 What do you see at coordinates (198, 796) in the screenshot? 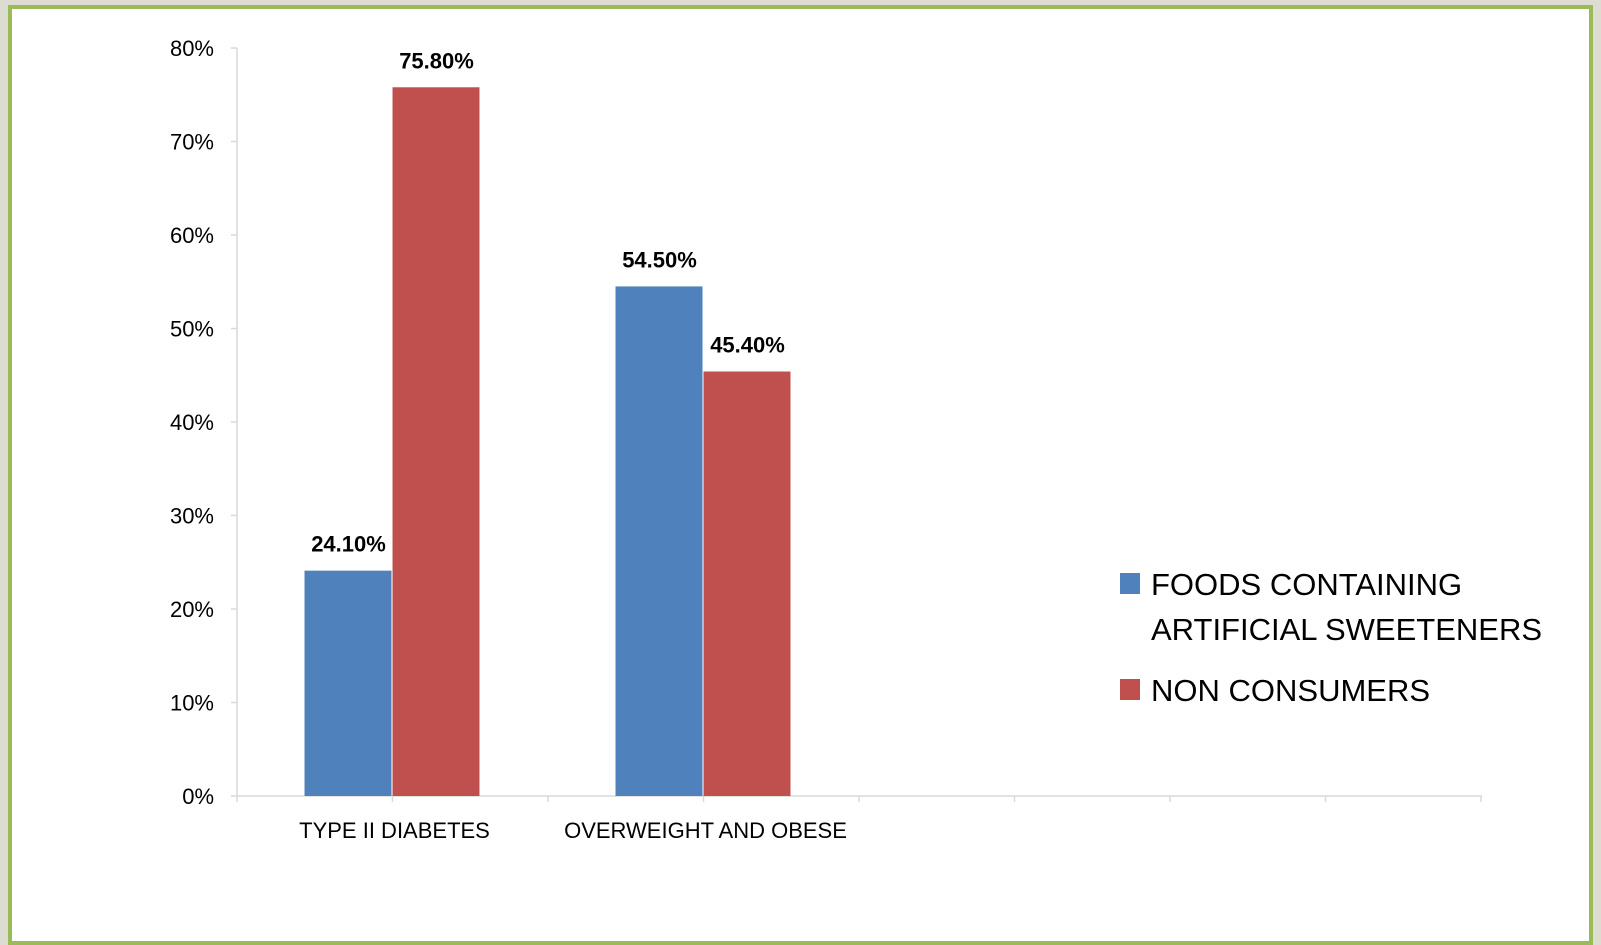
I see `y-tick-label: 0%` at bounding box center [198, 796].